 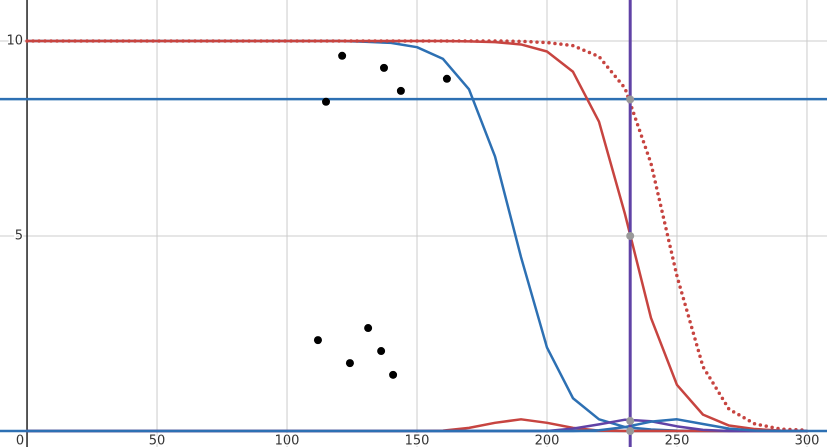 What do you see at coordinates (287, 440) in the screenshot?
I see `x-tick-label: 100` at bounding box center [287, 440].